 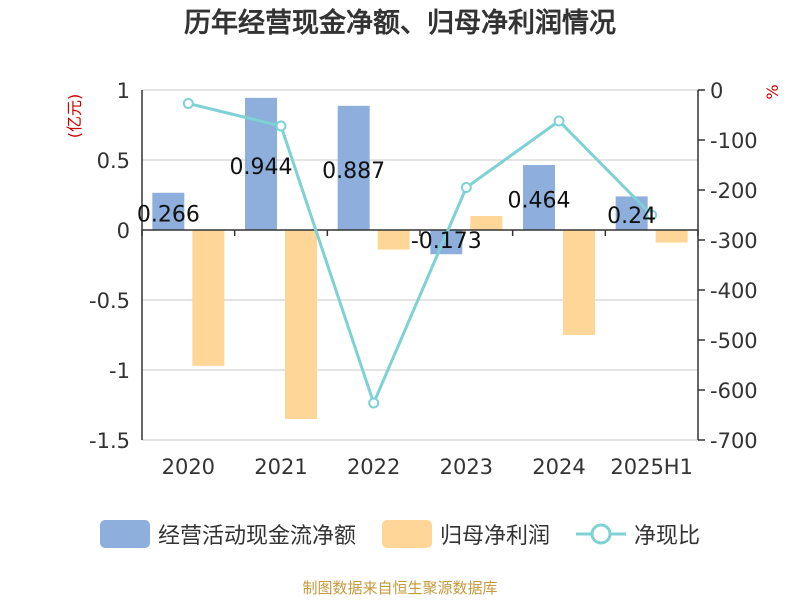 What do you see at coordinates (734, 291) in the screenshot?
I see `y-right-tick-label: -400` at bounding box center [734, 291].